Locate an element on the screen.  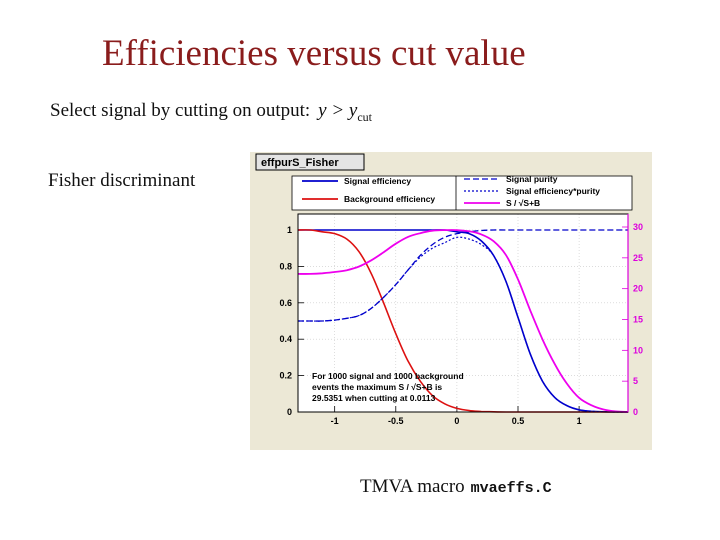
x-tick-label: -1 is located at coordinates (335, 421).